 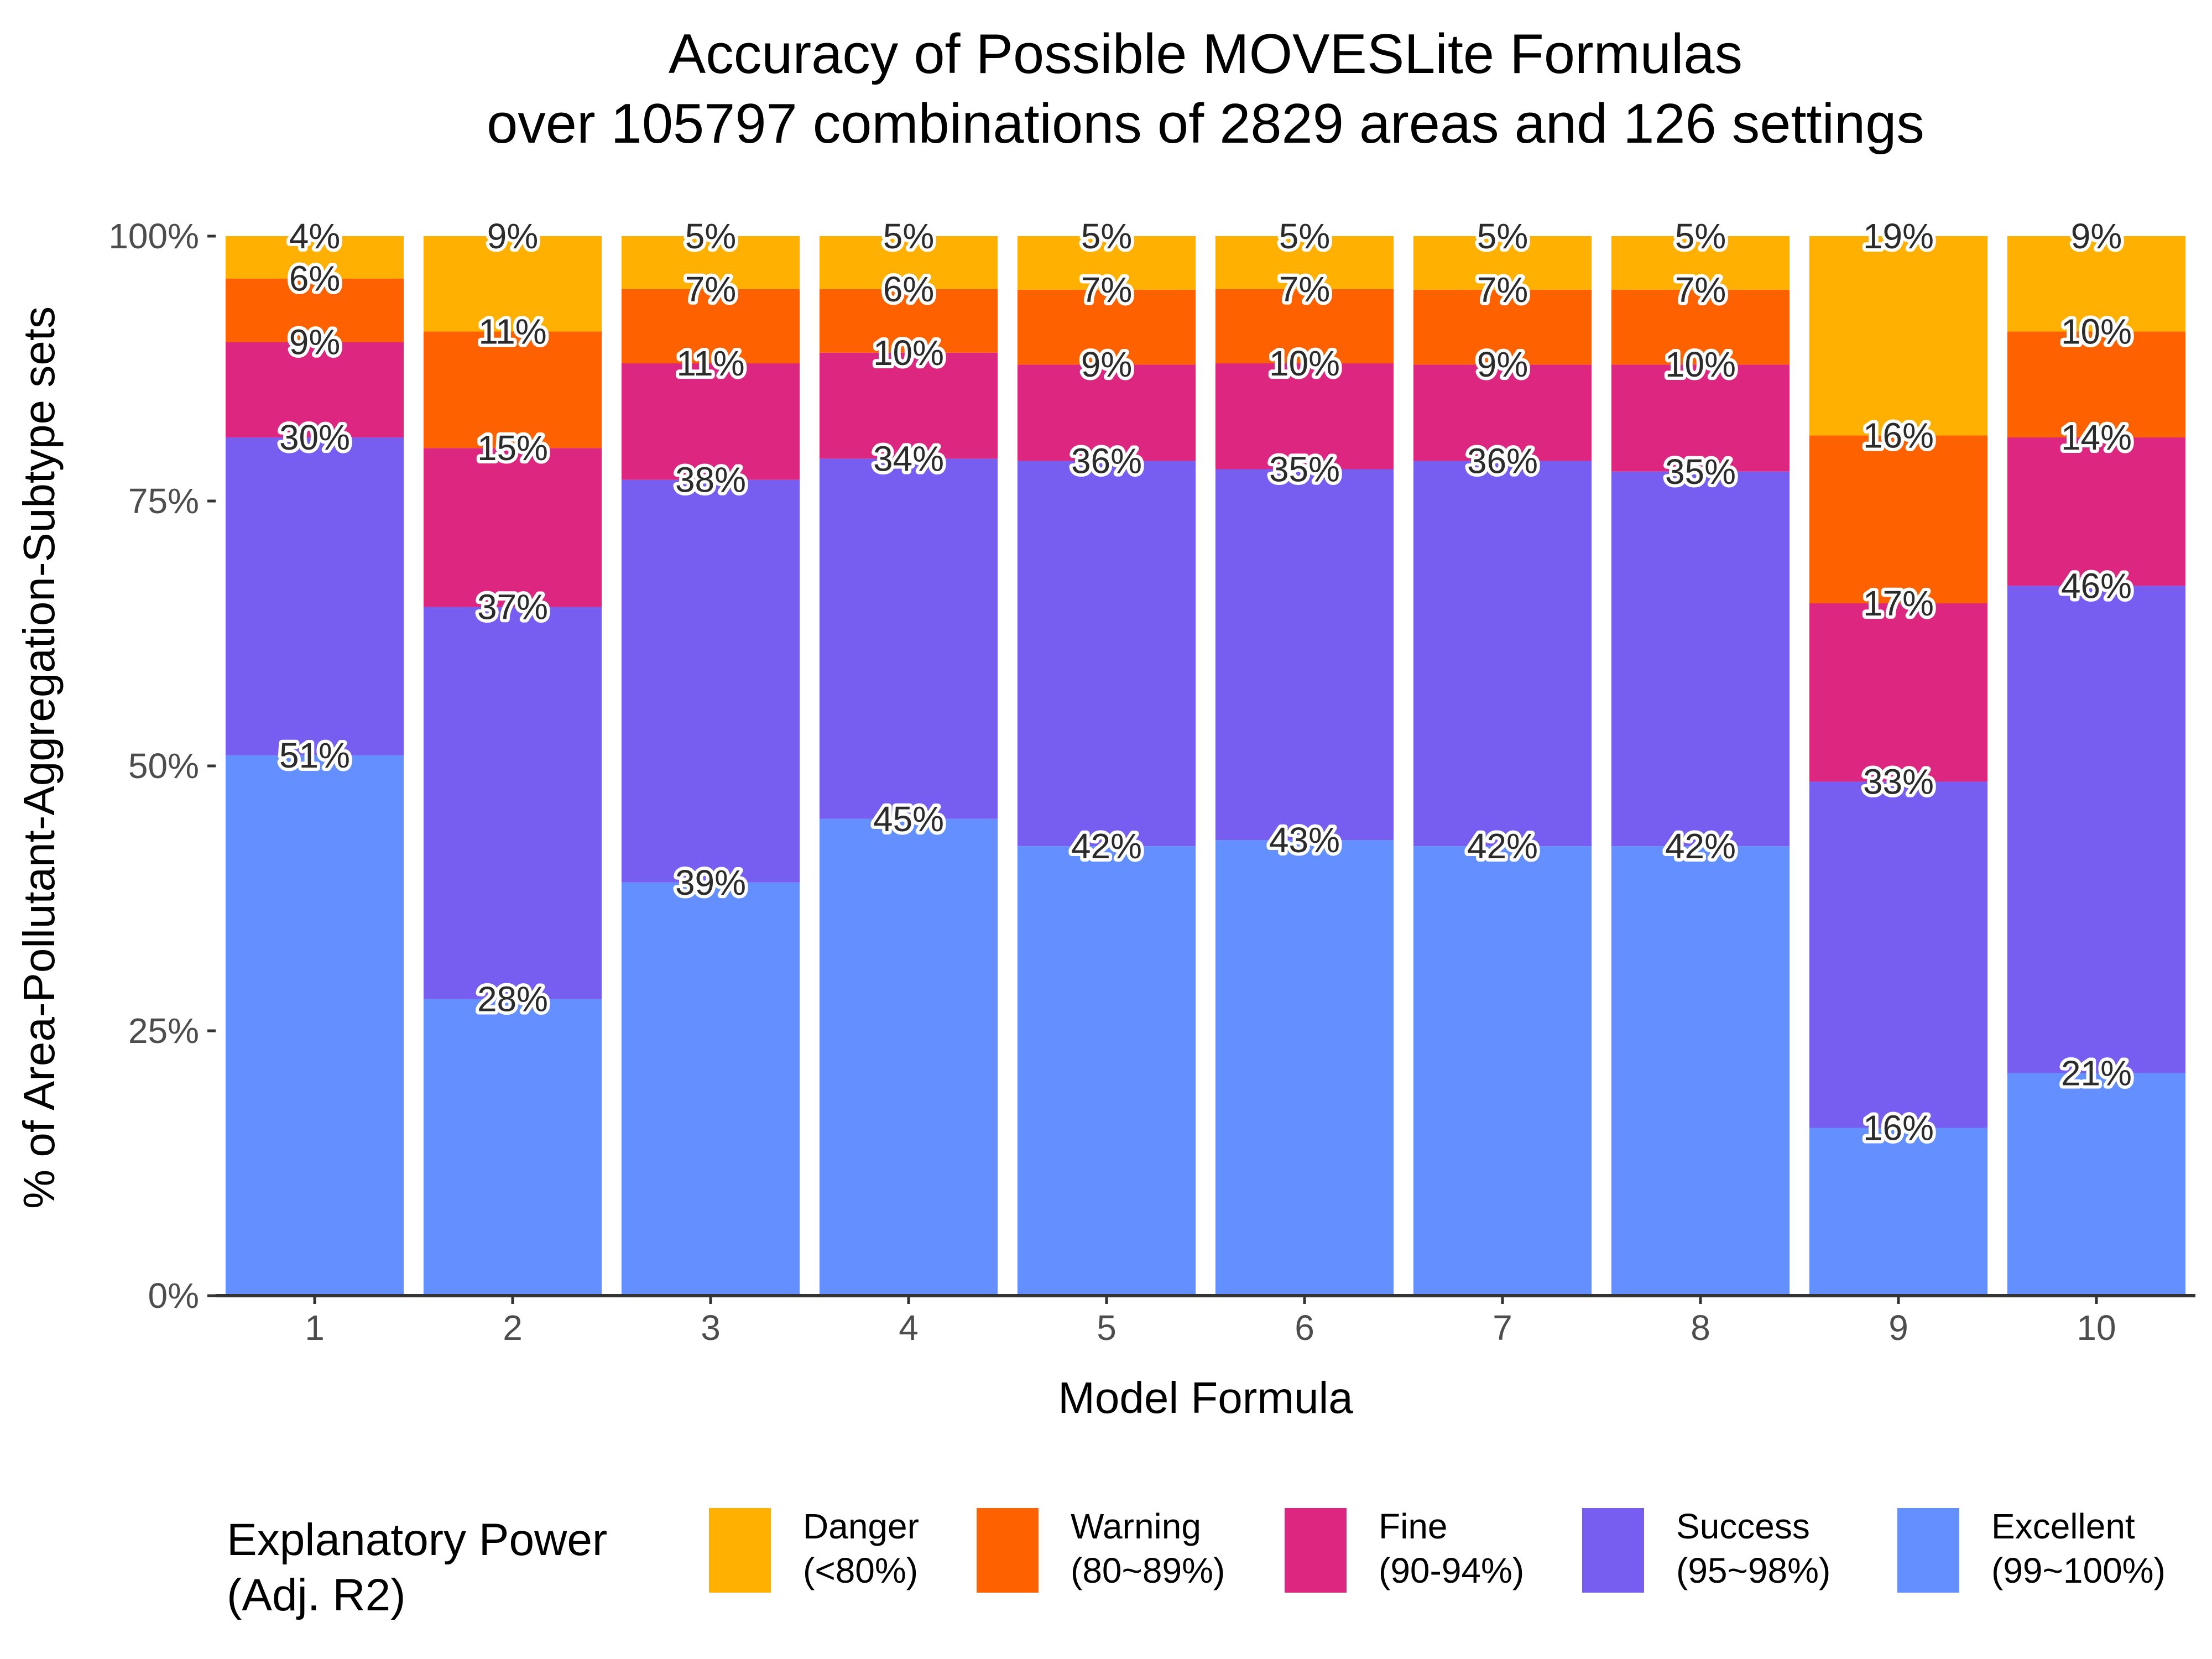 What do you see at coordinates (154, 236) in the screenshot?
I see `y-tick-label-4: 100%` at bounding box center [154, 236].